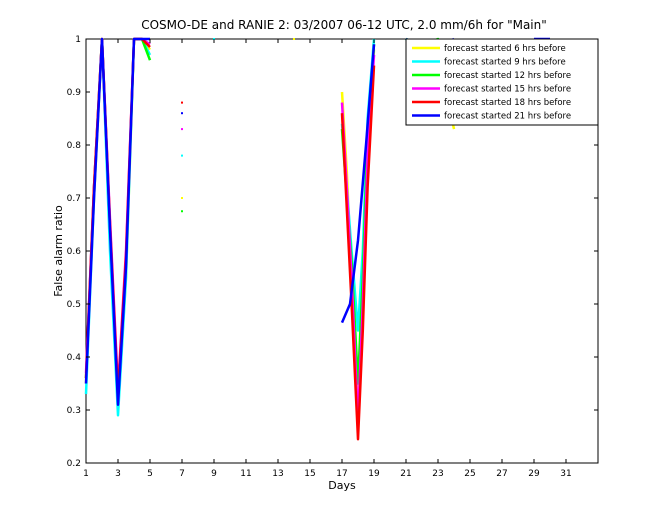  Describe the element at coordinates (309, 474) in the screenshot. I see `x-tick-label: 15` at that location.